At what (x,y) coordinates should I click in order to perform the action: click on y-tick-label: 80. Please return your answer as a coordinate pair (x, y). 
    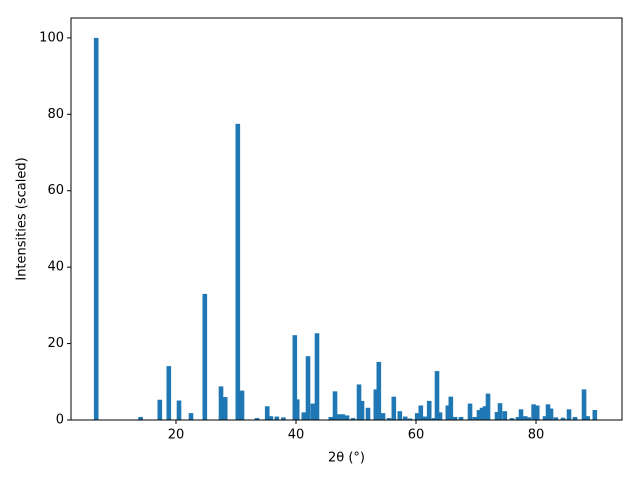
    Looking at the image, I should click on (55, 114).